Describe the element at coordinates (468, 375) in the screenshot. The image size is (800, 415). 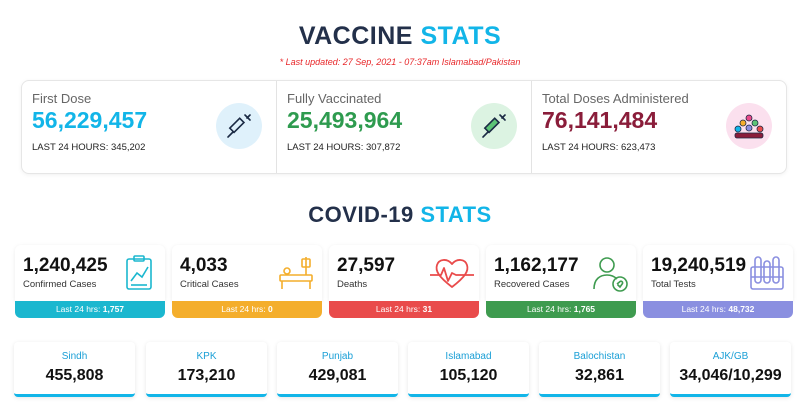
I see `province-value: 105,120` at that location.